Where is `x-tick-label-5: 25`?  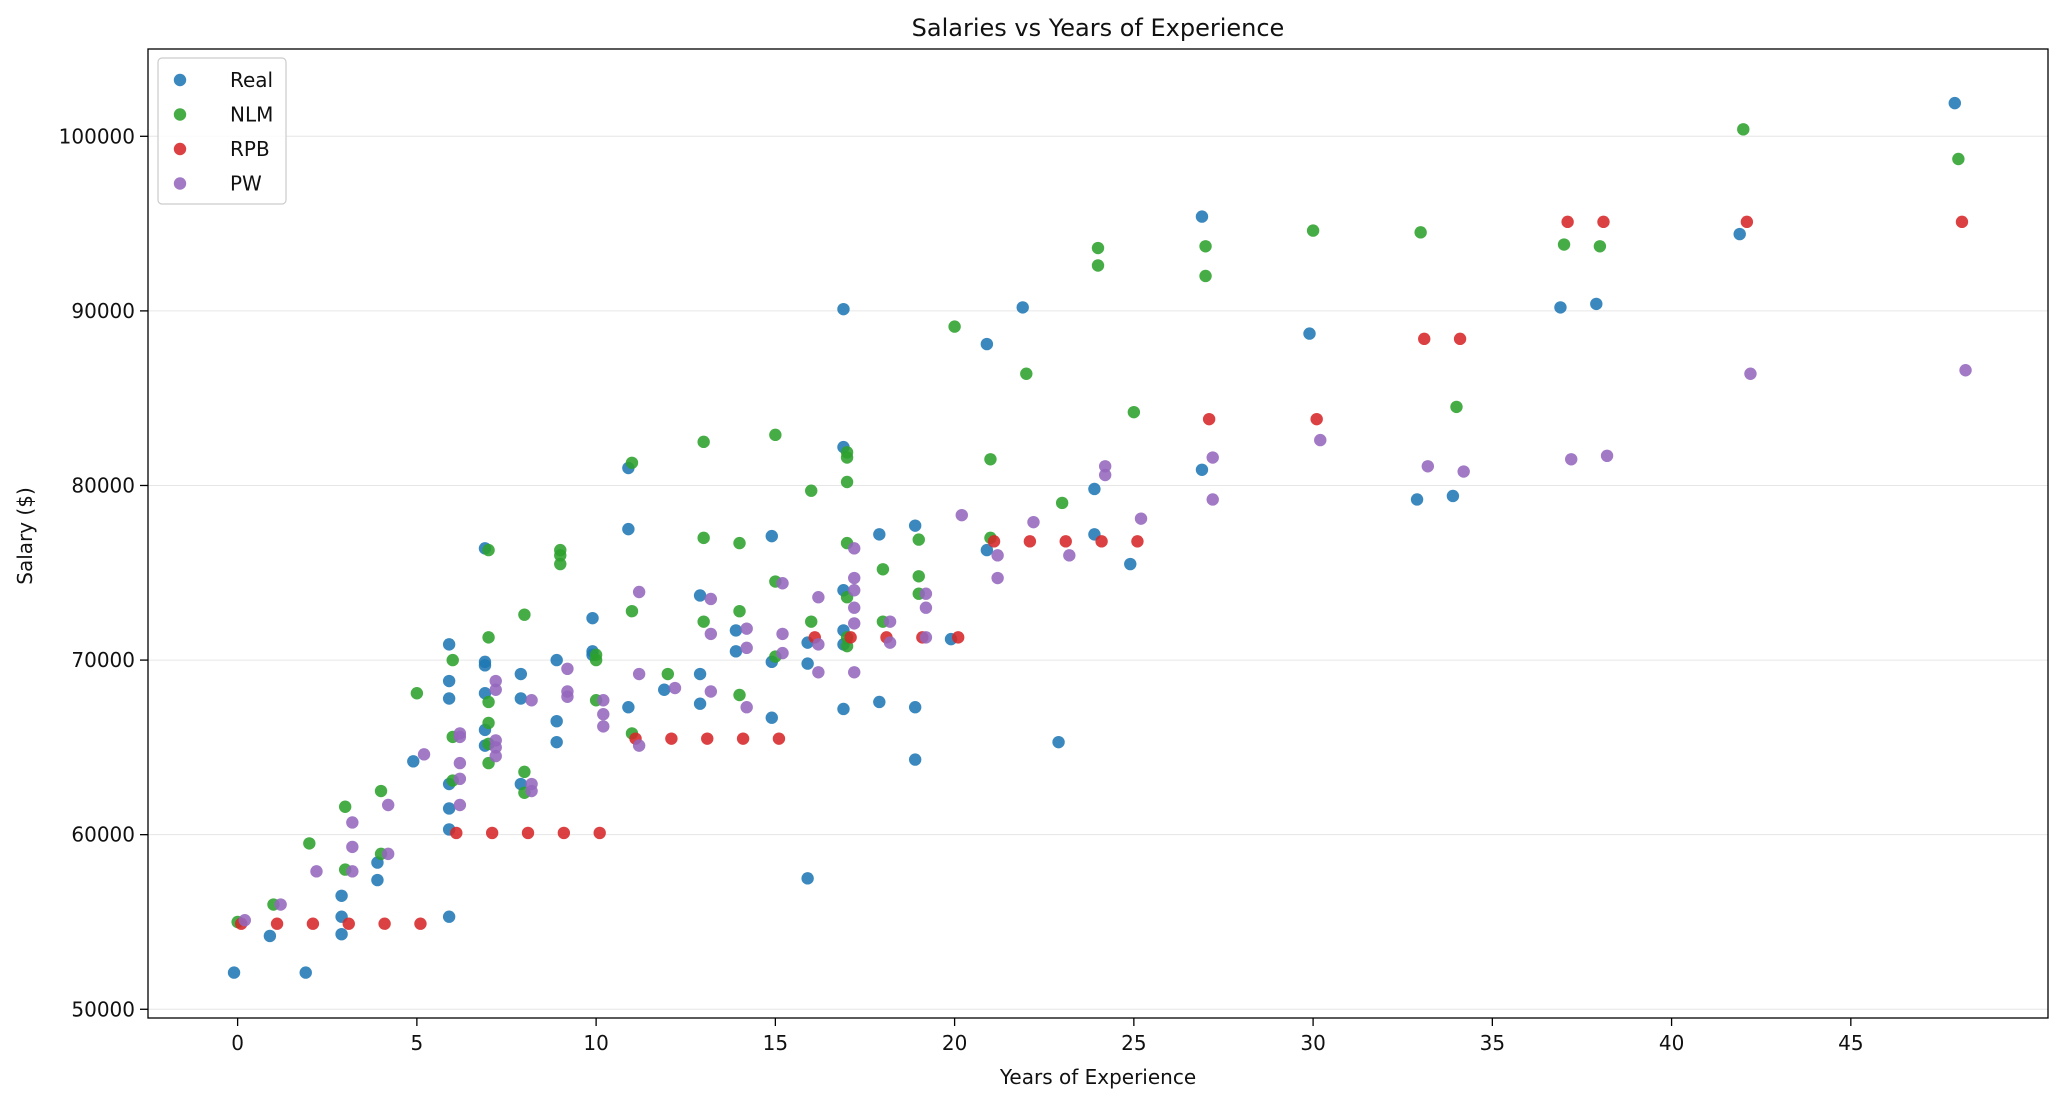
x-tick-label-5: 25 is located at coordinates (1133, 1043).